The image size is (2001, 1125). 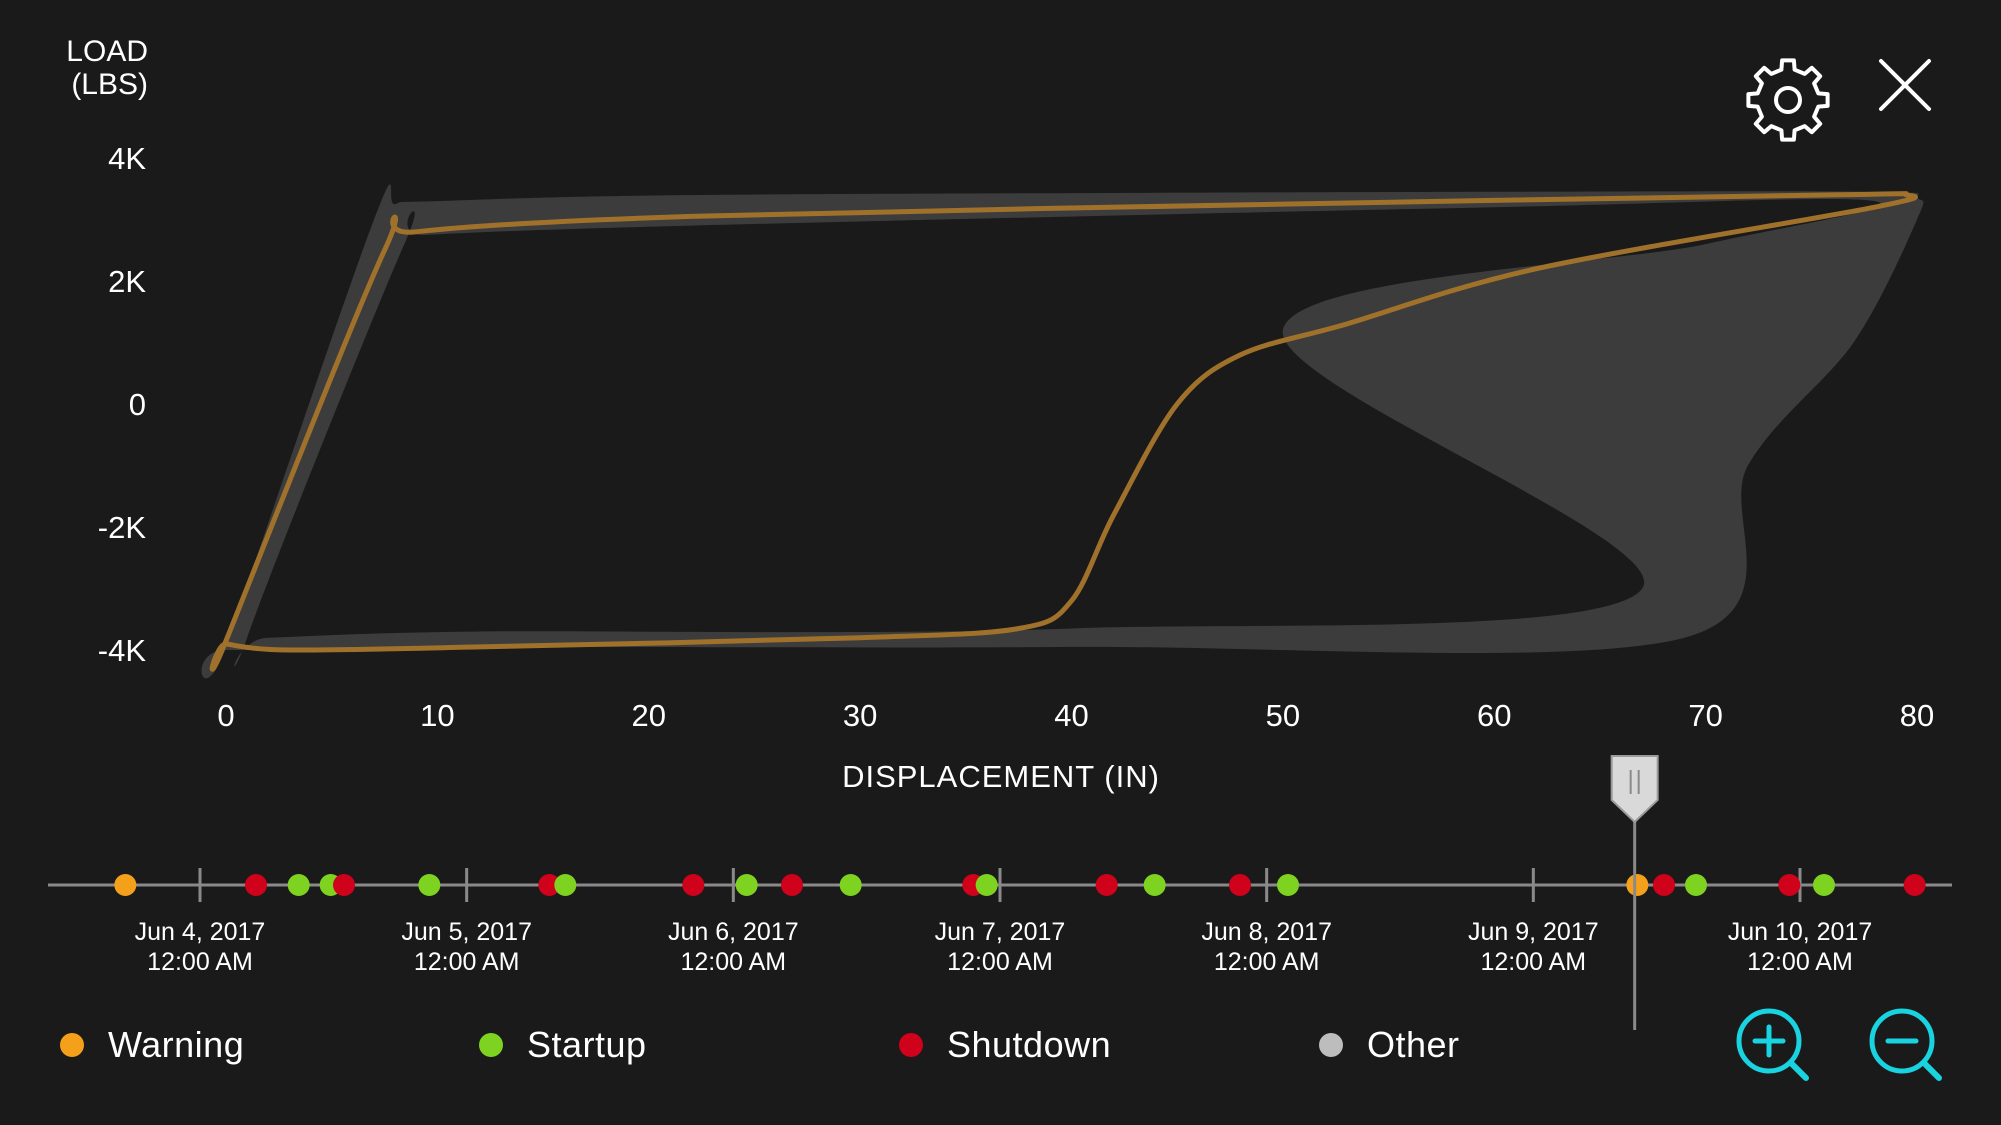 I want to click on y-axis-label: LOAD(LBS), so click(x=107, y=68).